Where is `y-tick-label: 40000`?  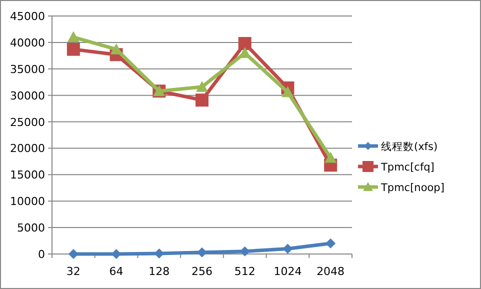 y-tick-label: 40000 is located at coordinates (27, 43).